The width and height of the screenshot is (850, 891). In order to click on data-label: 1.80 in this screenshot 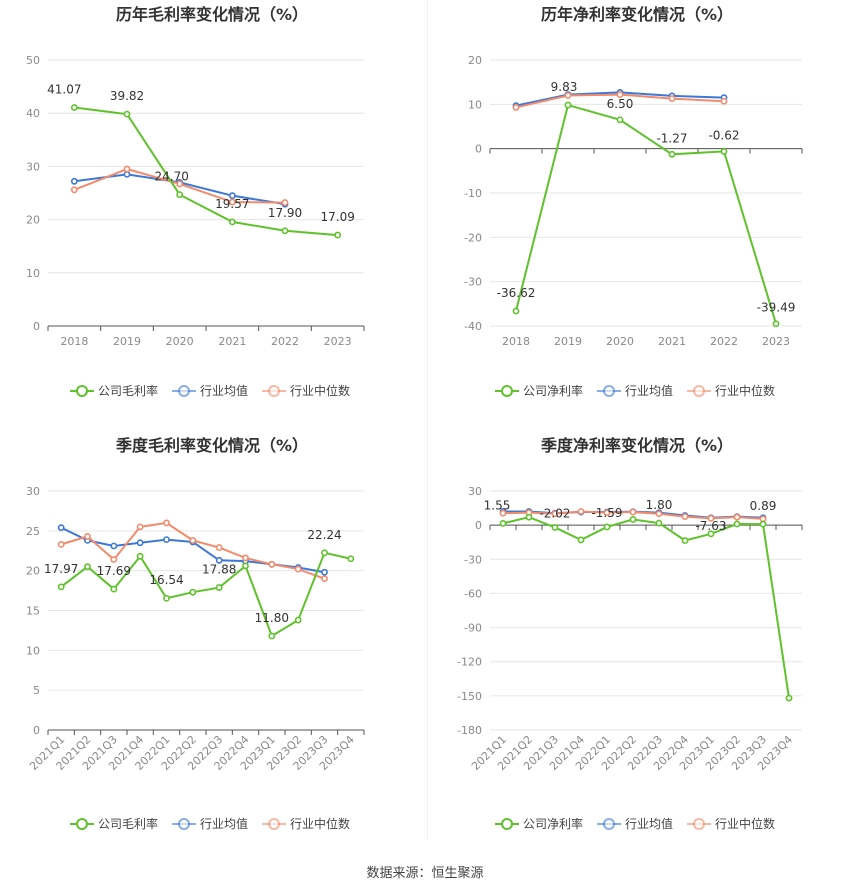, I will do `click(659, 505)`.